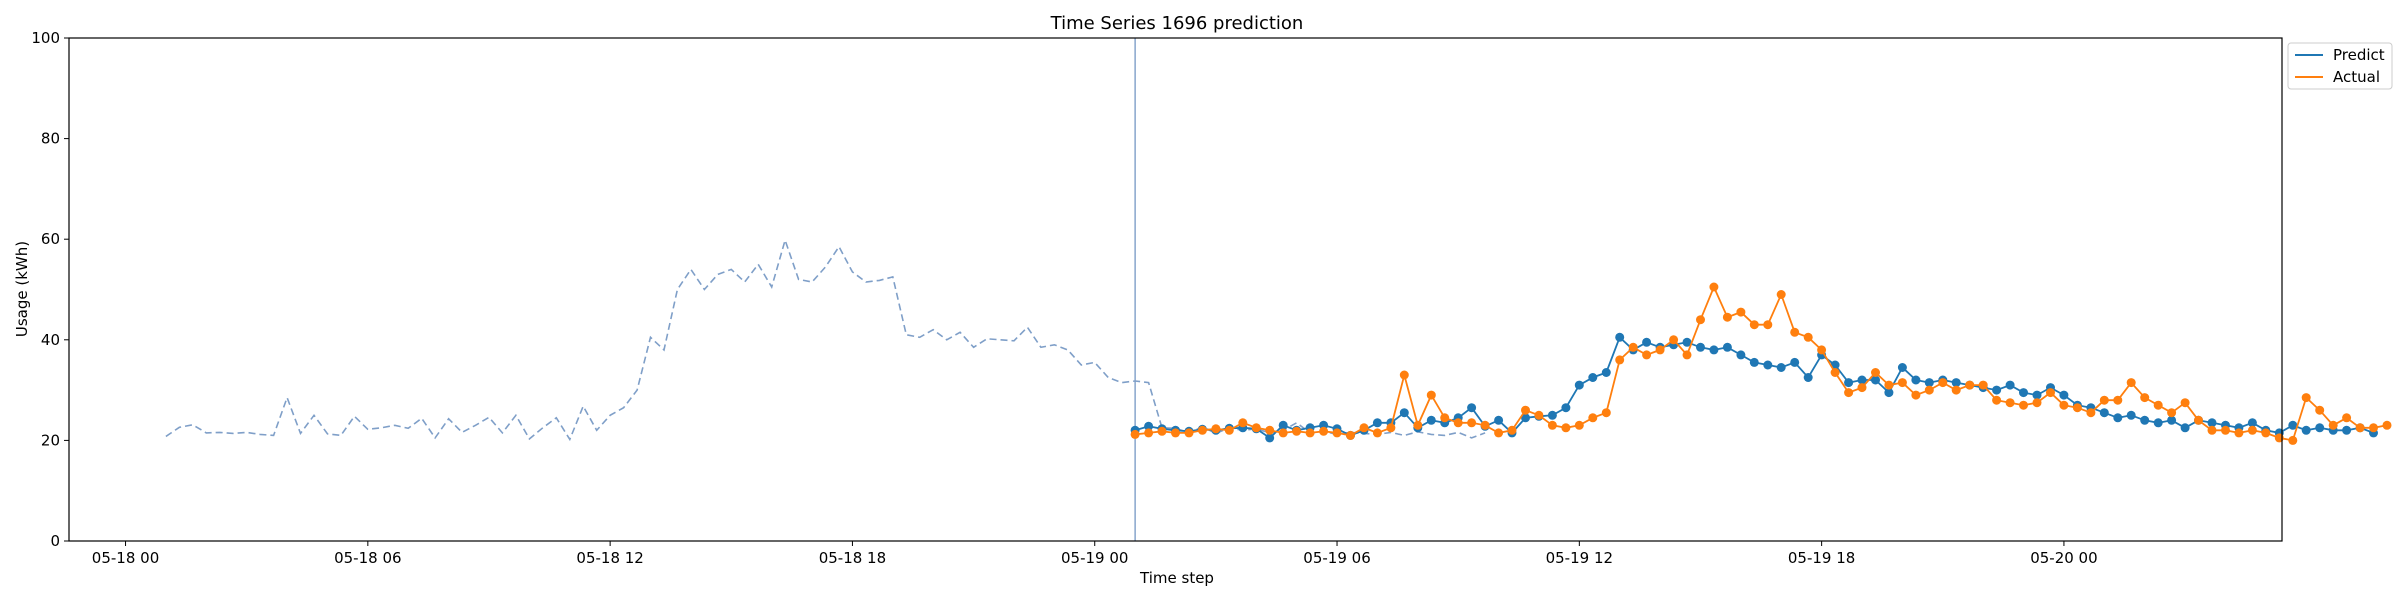 This screenshot has height=600, width=2400. Describe the element at coordinates (609, 558) in the screenshot. I see `x-tick-label: 05-18 12` at that location.